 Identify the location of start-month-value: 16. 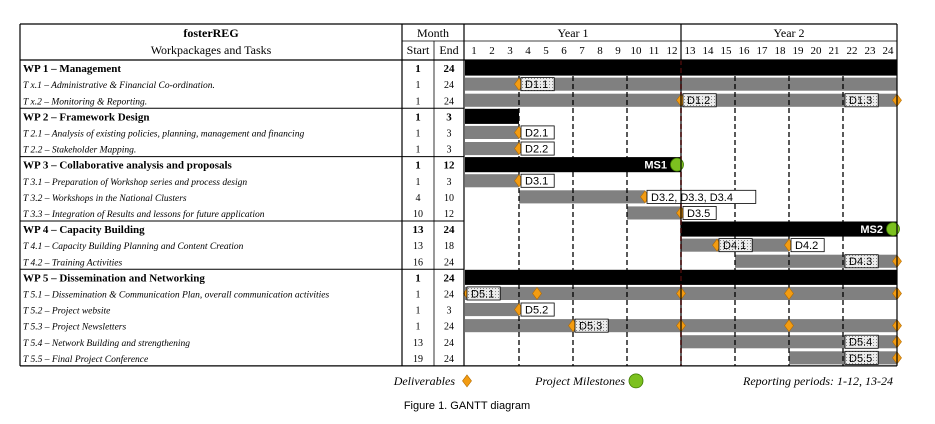
(418, 262).